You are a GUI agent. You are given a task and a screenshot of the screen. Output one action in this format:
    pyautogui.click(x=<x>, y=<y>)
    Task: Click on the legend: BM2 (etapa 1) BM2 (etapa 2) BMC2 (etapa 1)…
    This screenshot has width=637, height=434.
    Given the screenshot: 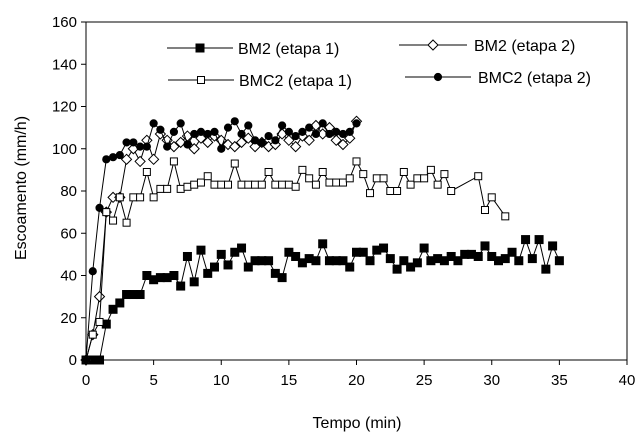 What is the action you would take?
    pyautogui.click(x=379, y=64)
    